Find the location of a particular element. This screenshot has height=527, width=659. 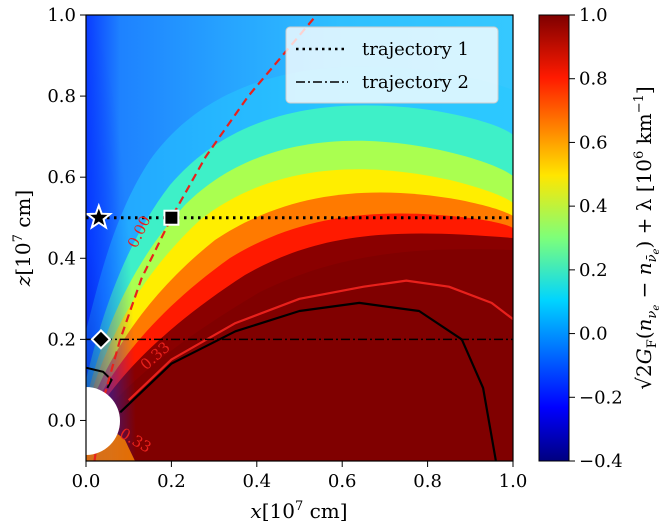

square-marker is located at coordinates (171, 217).